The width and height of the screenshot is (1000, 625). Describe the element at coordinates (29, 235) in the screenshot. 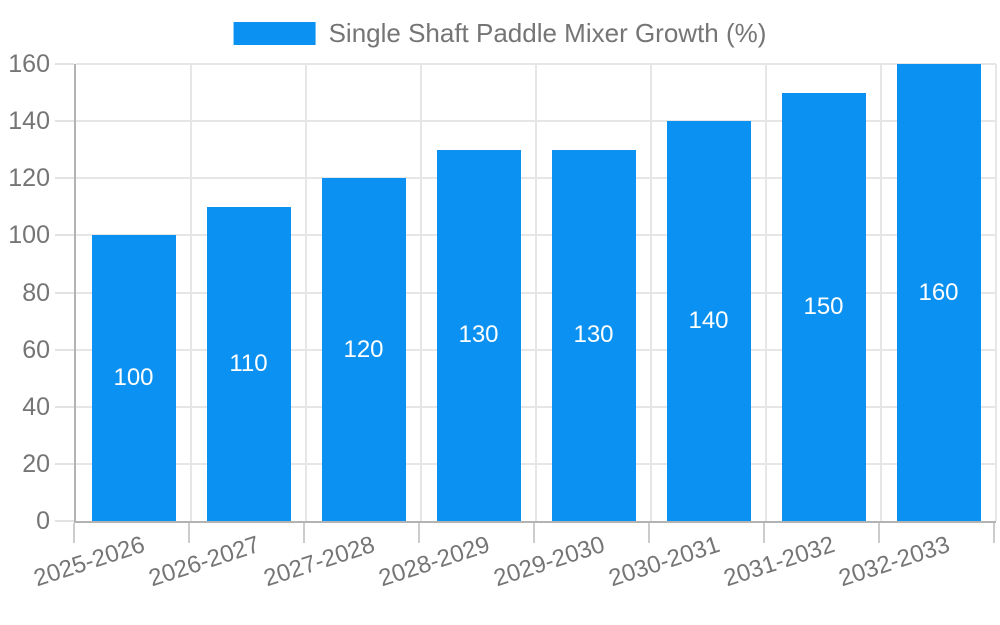

I see `y-tick-label: 100` at that location.